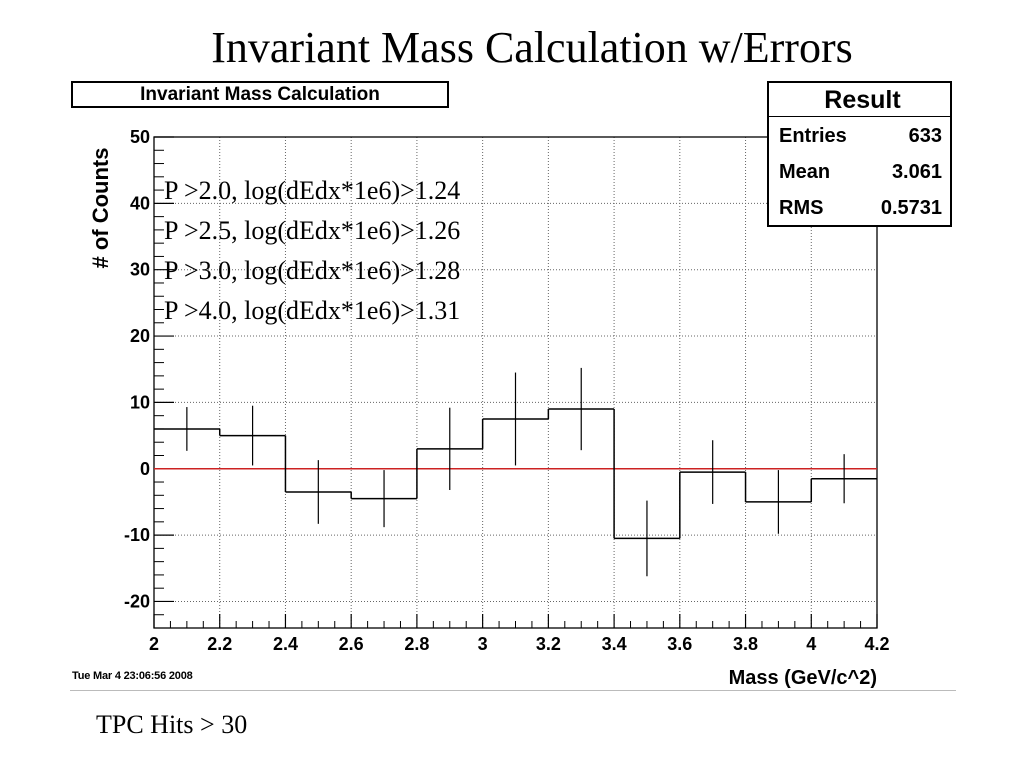  Describe the element at coordinates (312, 270) in the screenshot. I see `cut-legend-line: P >3.0, log(dEdx*1e6)>1.28` at that location.